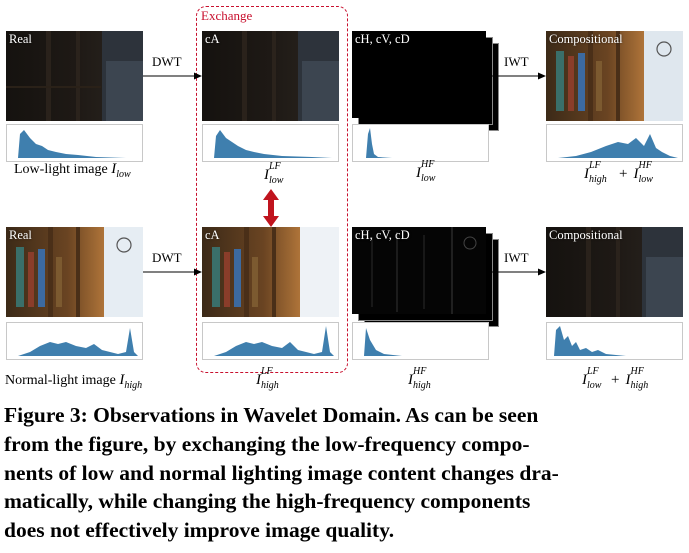  What do you see at coordinates (74, 341) in the screenshot?
I see `bottom-real-hist` at bounding box center [74, 341].